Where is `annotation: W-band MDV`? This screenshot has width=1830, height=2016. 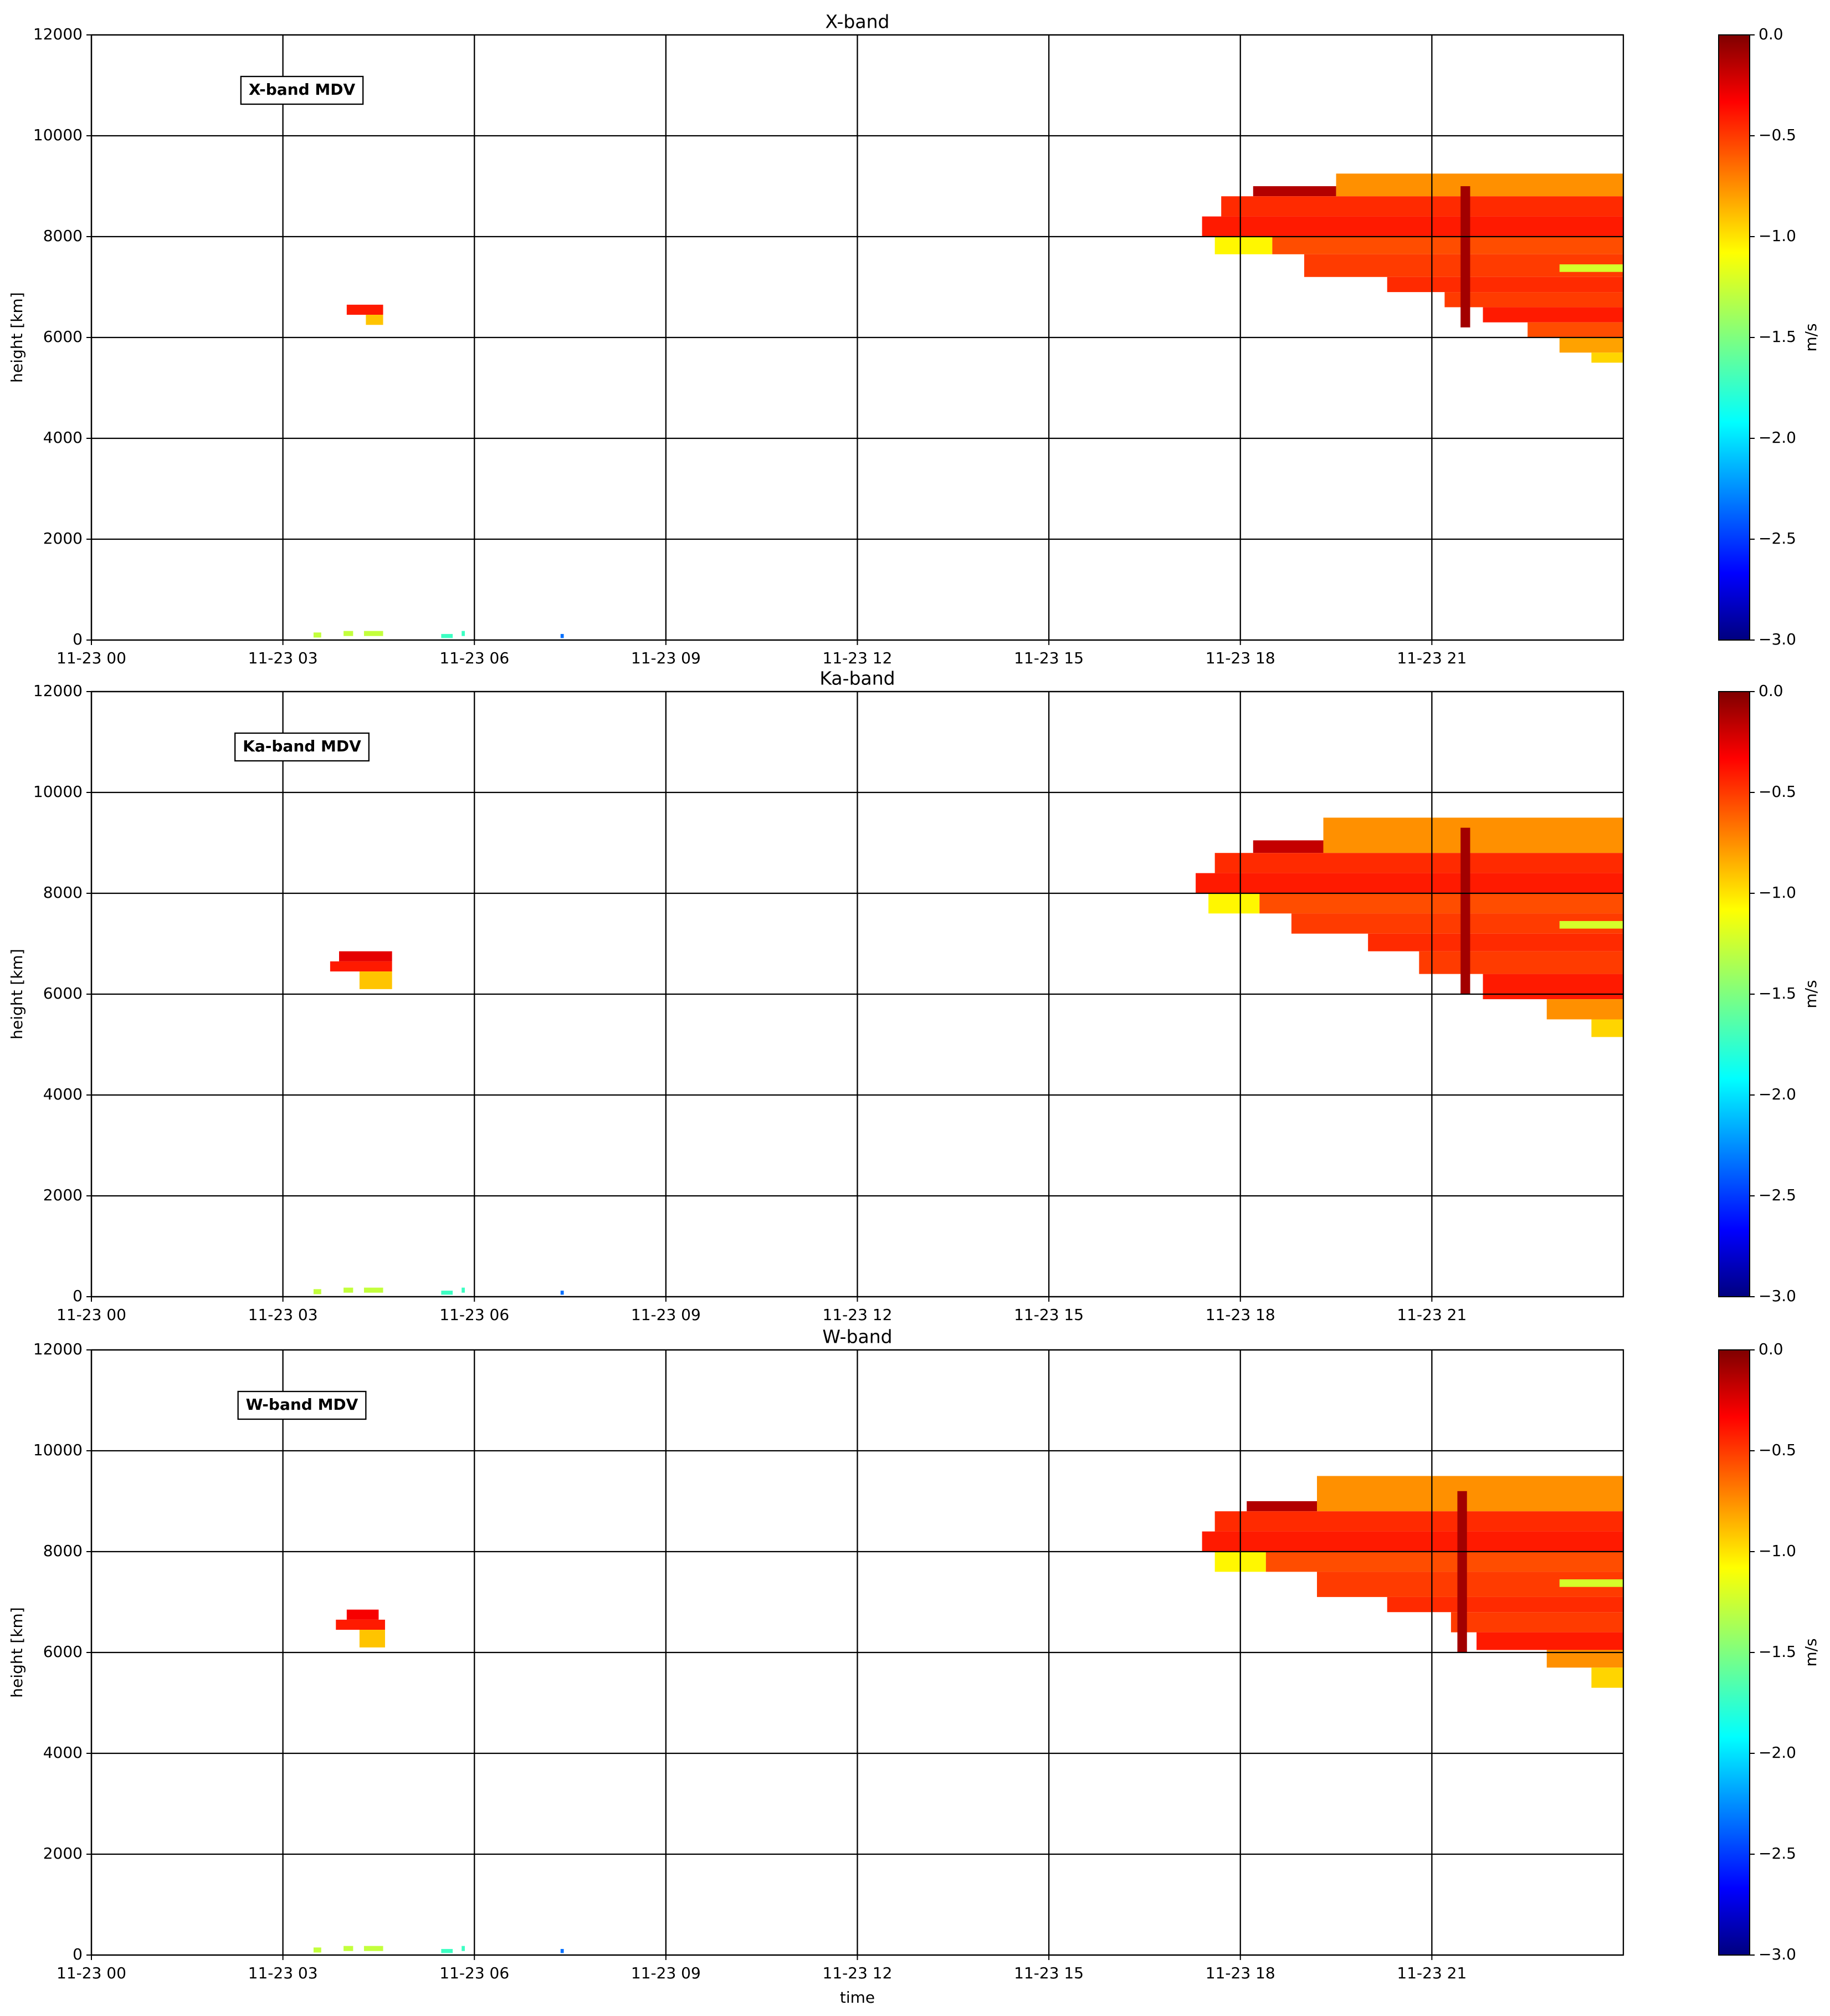
annotation: W-band MDV is located at coordinates (302, 1404).